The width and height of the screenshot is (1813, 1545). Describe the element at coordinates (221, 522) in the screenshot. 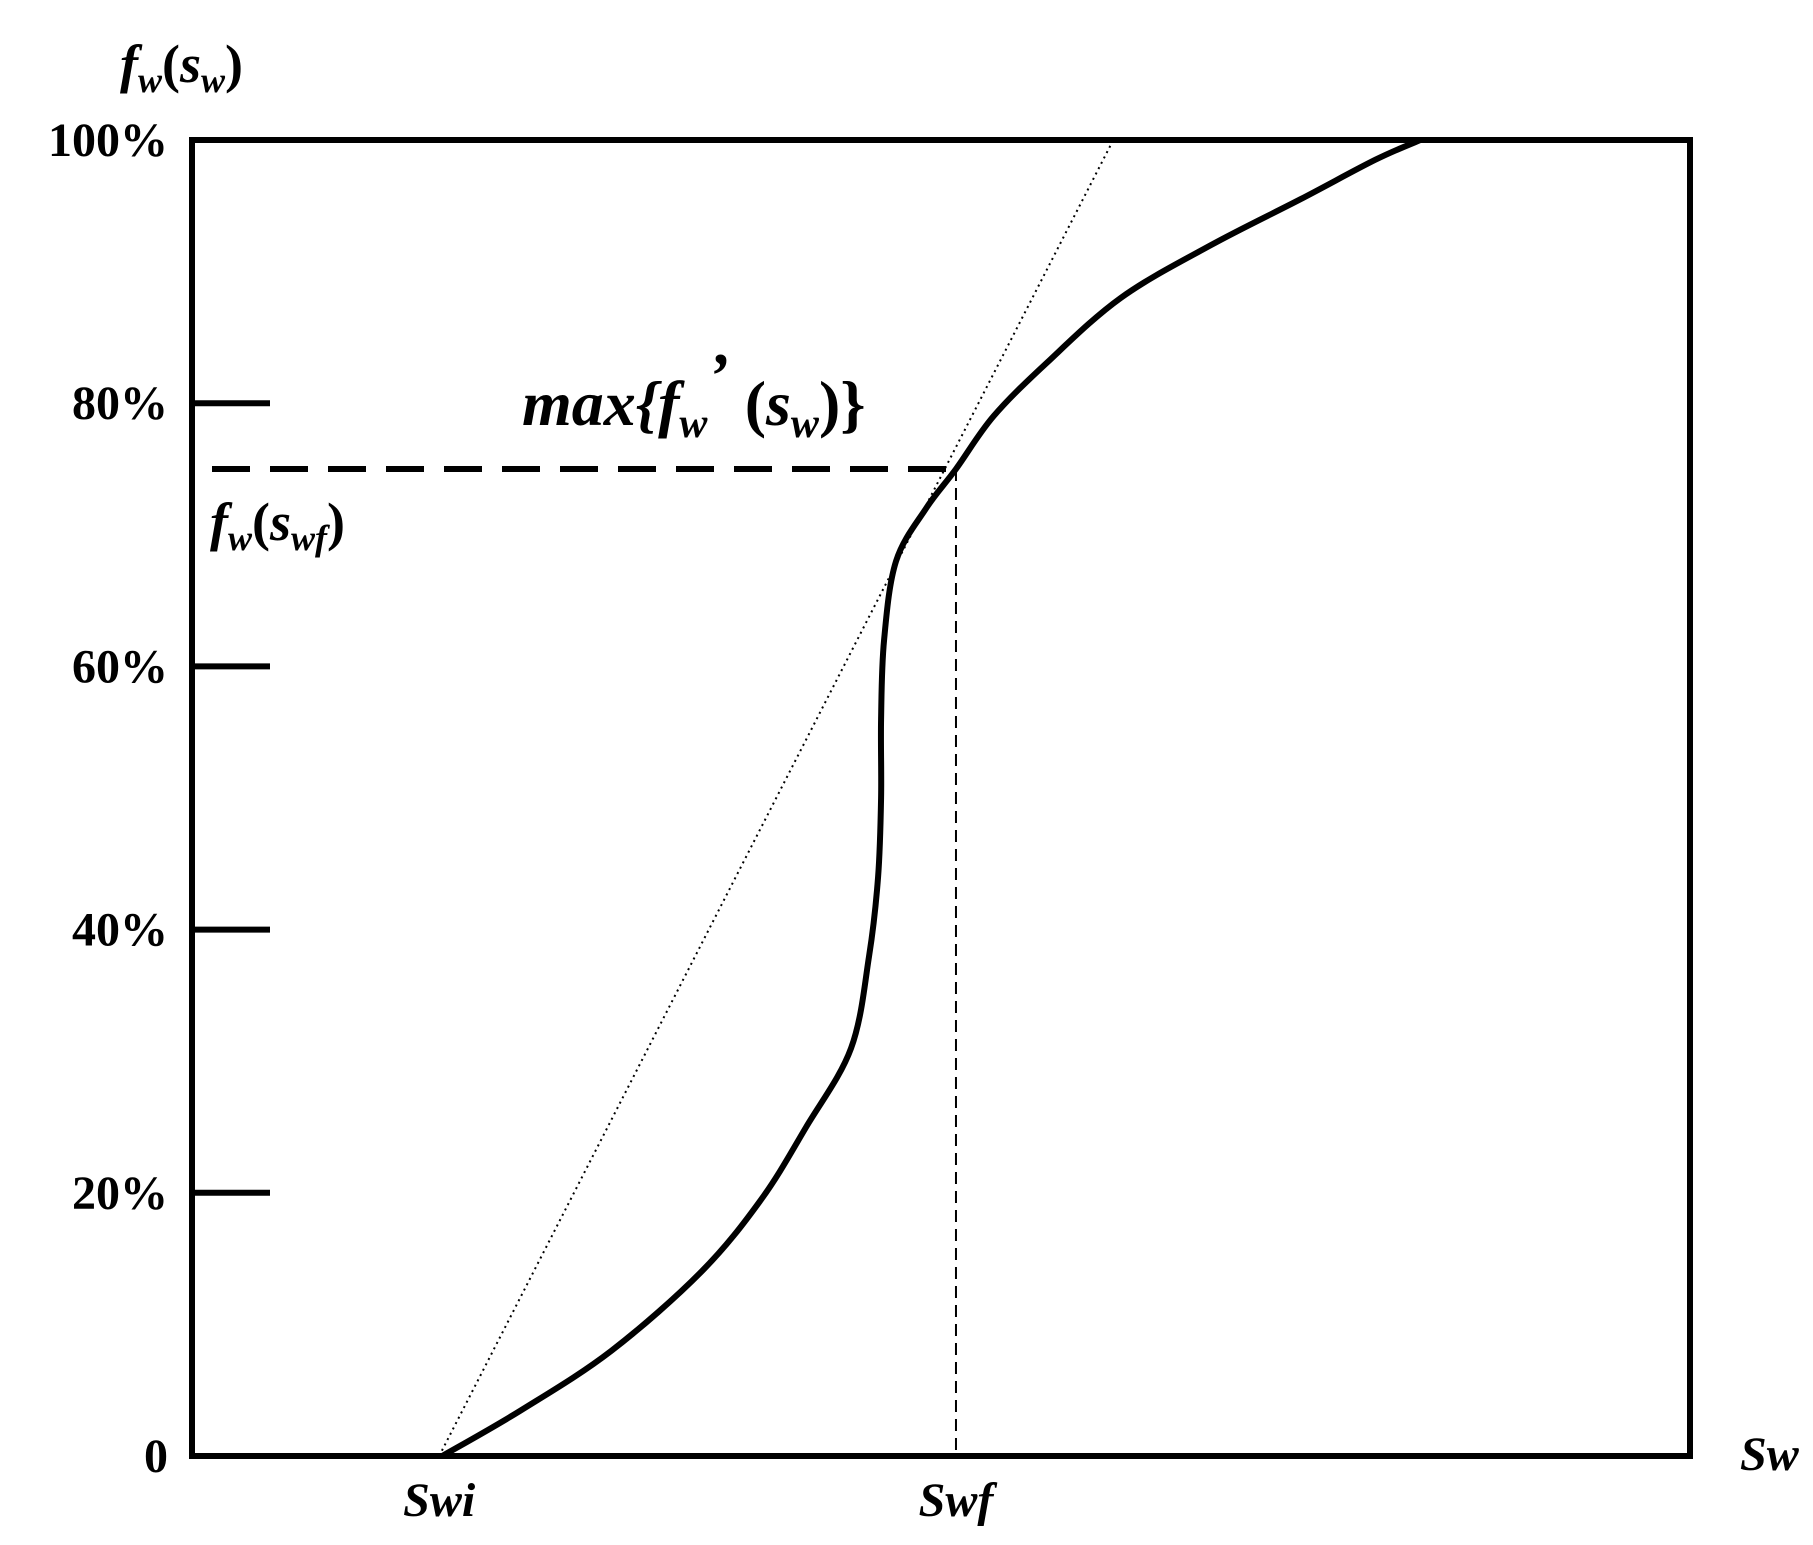

I see `front-label-f: f` at that location.